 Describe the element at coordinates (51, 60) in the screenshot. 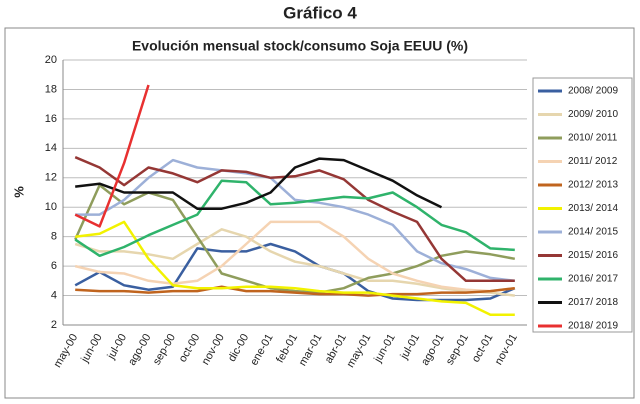

I see `y-tick-label: 20` at that location.